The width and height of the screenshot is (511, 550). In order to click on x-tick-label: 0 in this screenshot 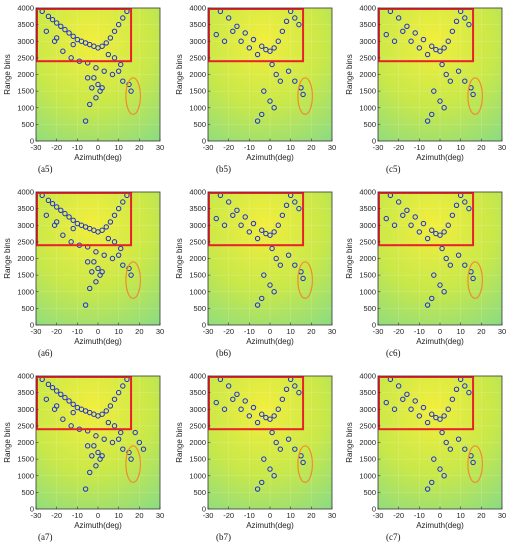, I will do `click(440, 147)`.